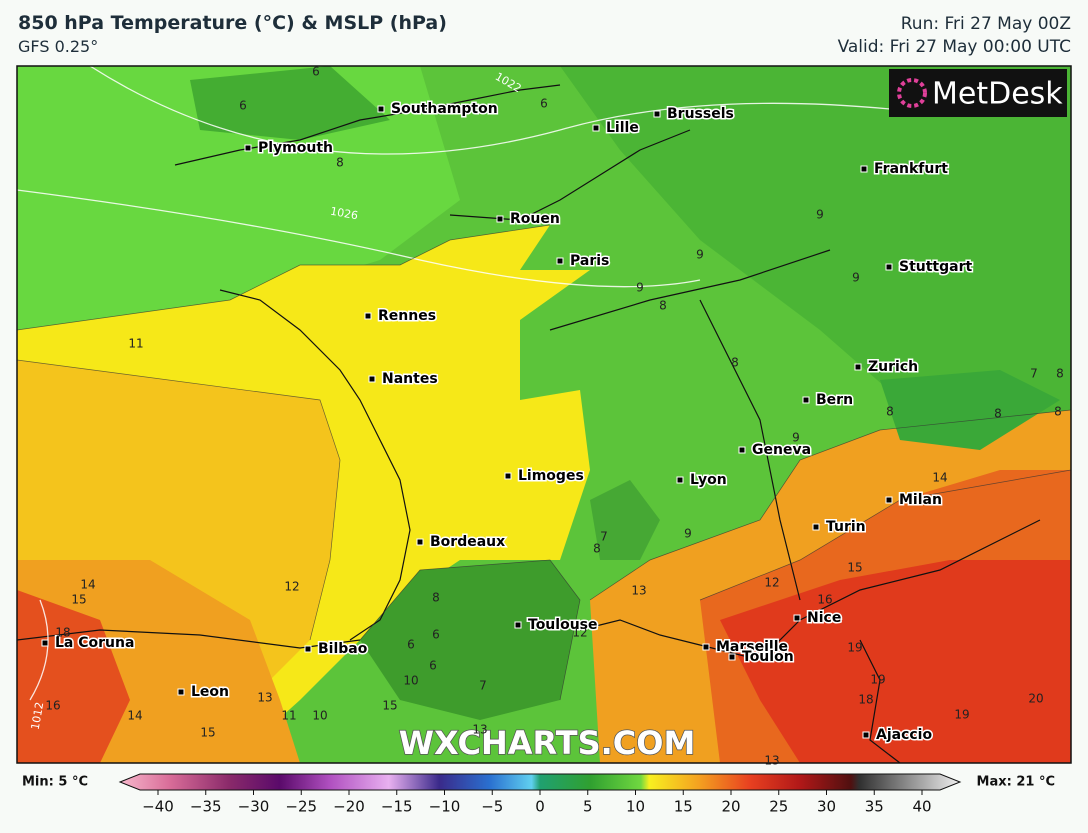 This screenshot has height=833, width=1088. Describe the element at coordinates (589, 261) in the screenshot. I see `city-label: Paris` at that location.